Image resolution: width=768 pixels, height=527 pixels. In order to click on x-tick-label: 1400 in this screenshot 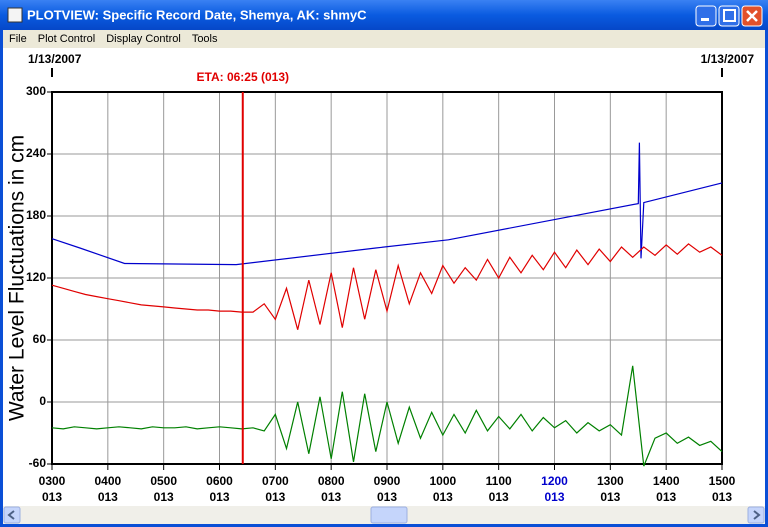, I will do `click(666, 481)`.